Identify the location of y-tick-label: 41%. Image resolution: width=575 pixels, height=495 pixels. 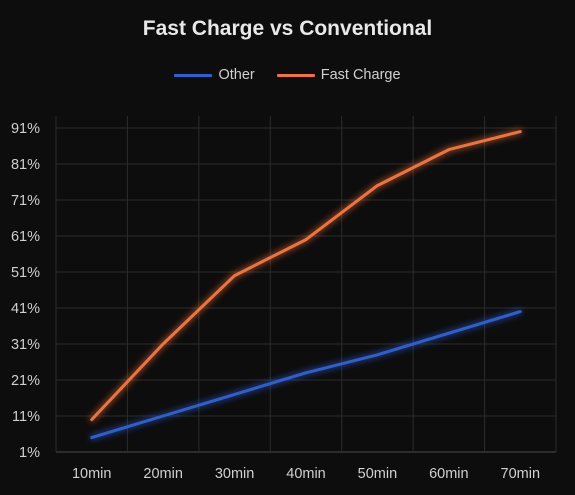
(25, 309).